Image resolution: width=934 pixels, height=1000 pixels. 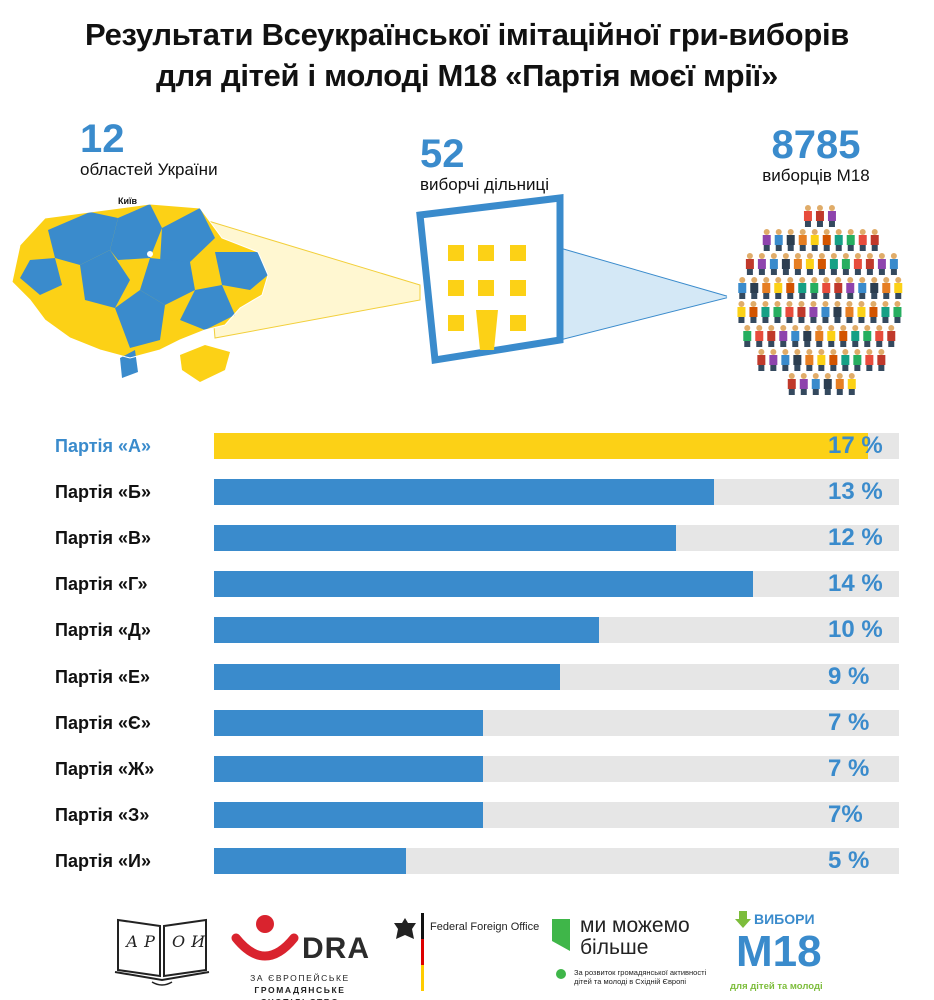 I want to click on party-label: Партія «Є», so click(x=103, y=723).